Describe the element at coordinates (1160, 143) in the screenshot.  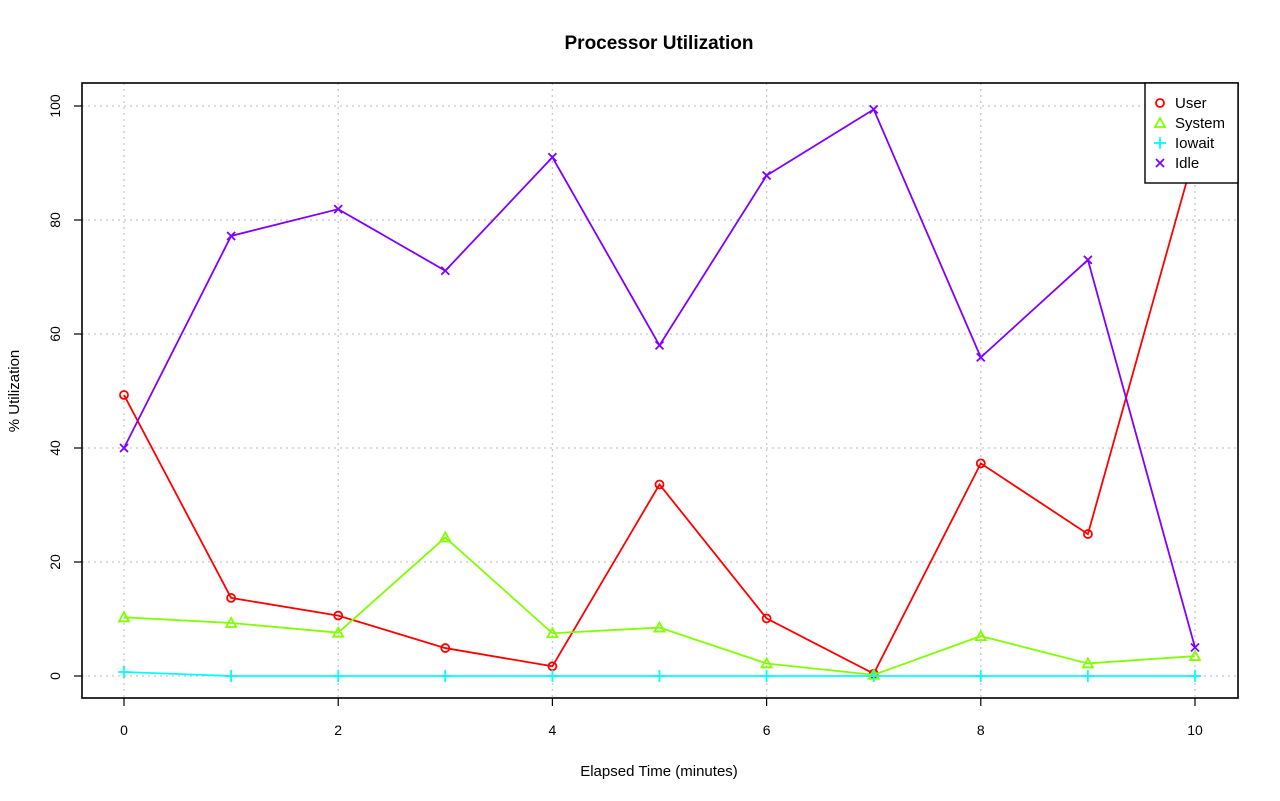
I see `legend-iowait-marker` at that location.